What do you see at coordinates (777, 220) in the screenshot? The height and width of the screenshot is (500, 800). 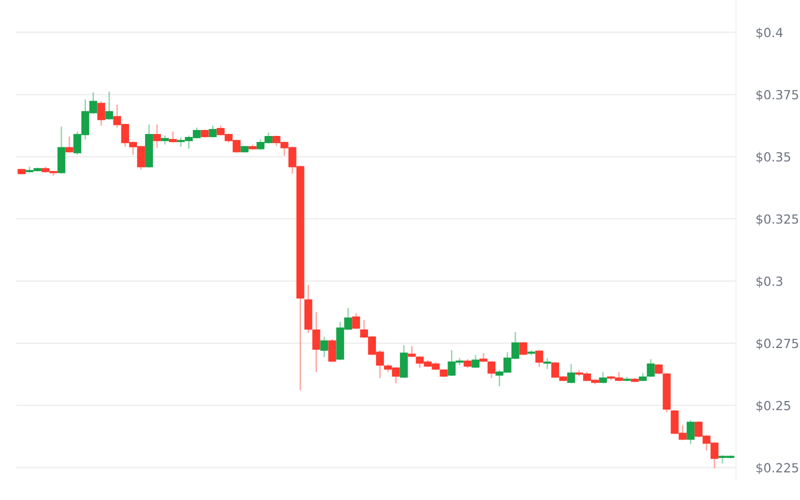 I see `y-tick-label: $0.325` at bounding box center [777, 220].